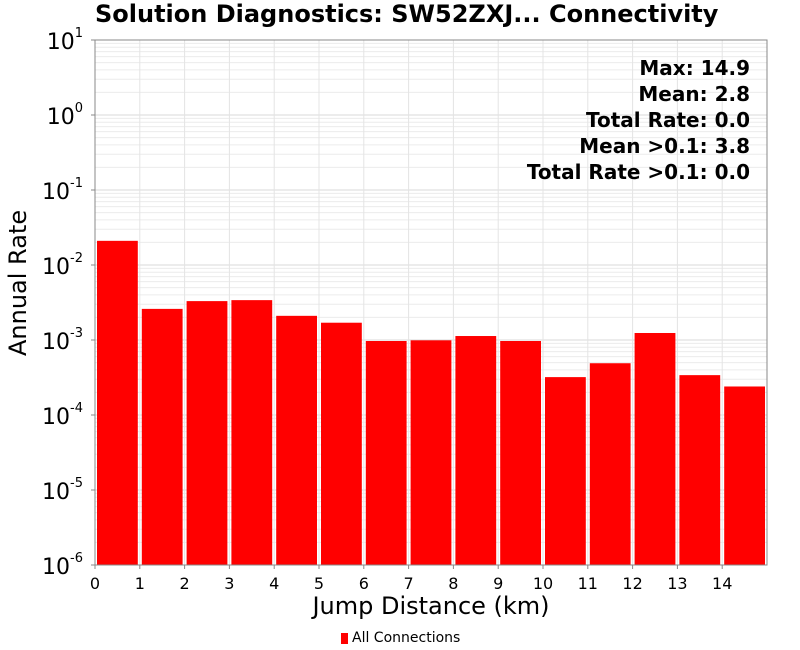  What do you see at coordinates (453, 583) in the screenshot?
I see `x-tick-label: 8` at bounding box center [453, 583].